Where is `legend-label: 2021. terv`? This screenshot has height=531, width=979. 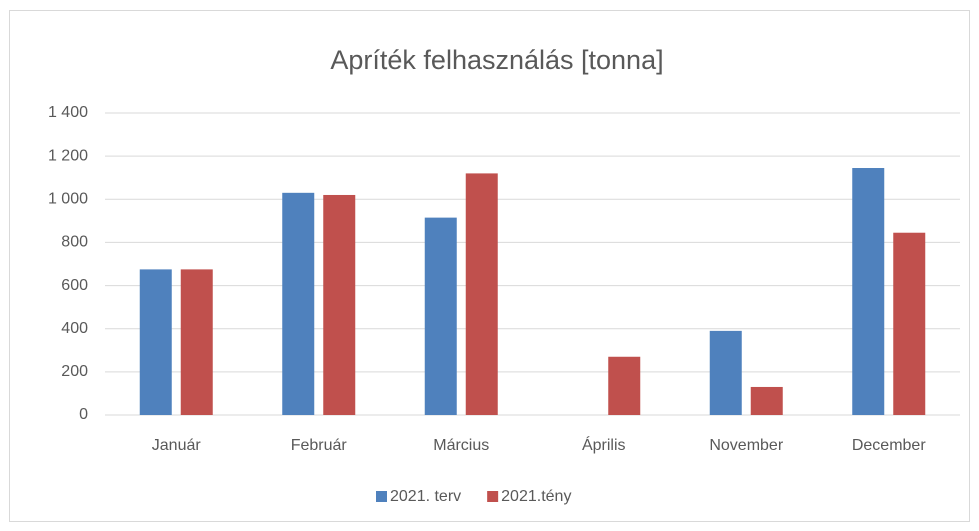 legend-label: 2021. terv is located at coordinates (425, 496).